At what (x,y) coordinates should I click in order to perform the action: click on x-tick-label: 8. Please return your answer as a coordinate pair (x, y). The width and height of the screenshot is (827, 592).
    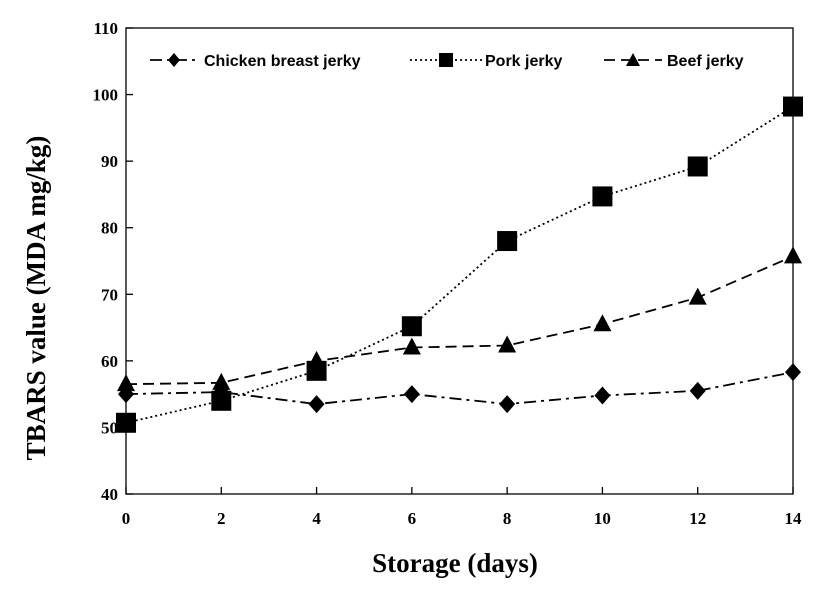
    Looking at the image, I should click on (507, 518).